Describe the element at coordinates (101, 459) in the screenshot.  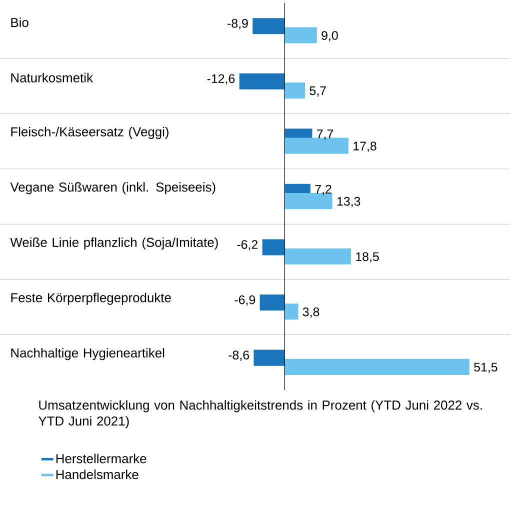
I see `legend-label: Herstellermarke` at that location.